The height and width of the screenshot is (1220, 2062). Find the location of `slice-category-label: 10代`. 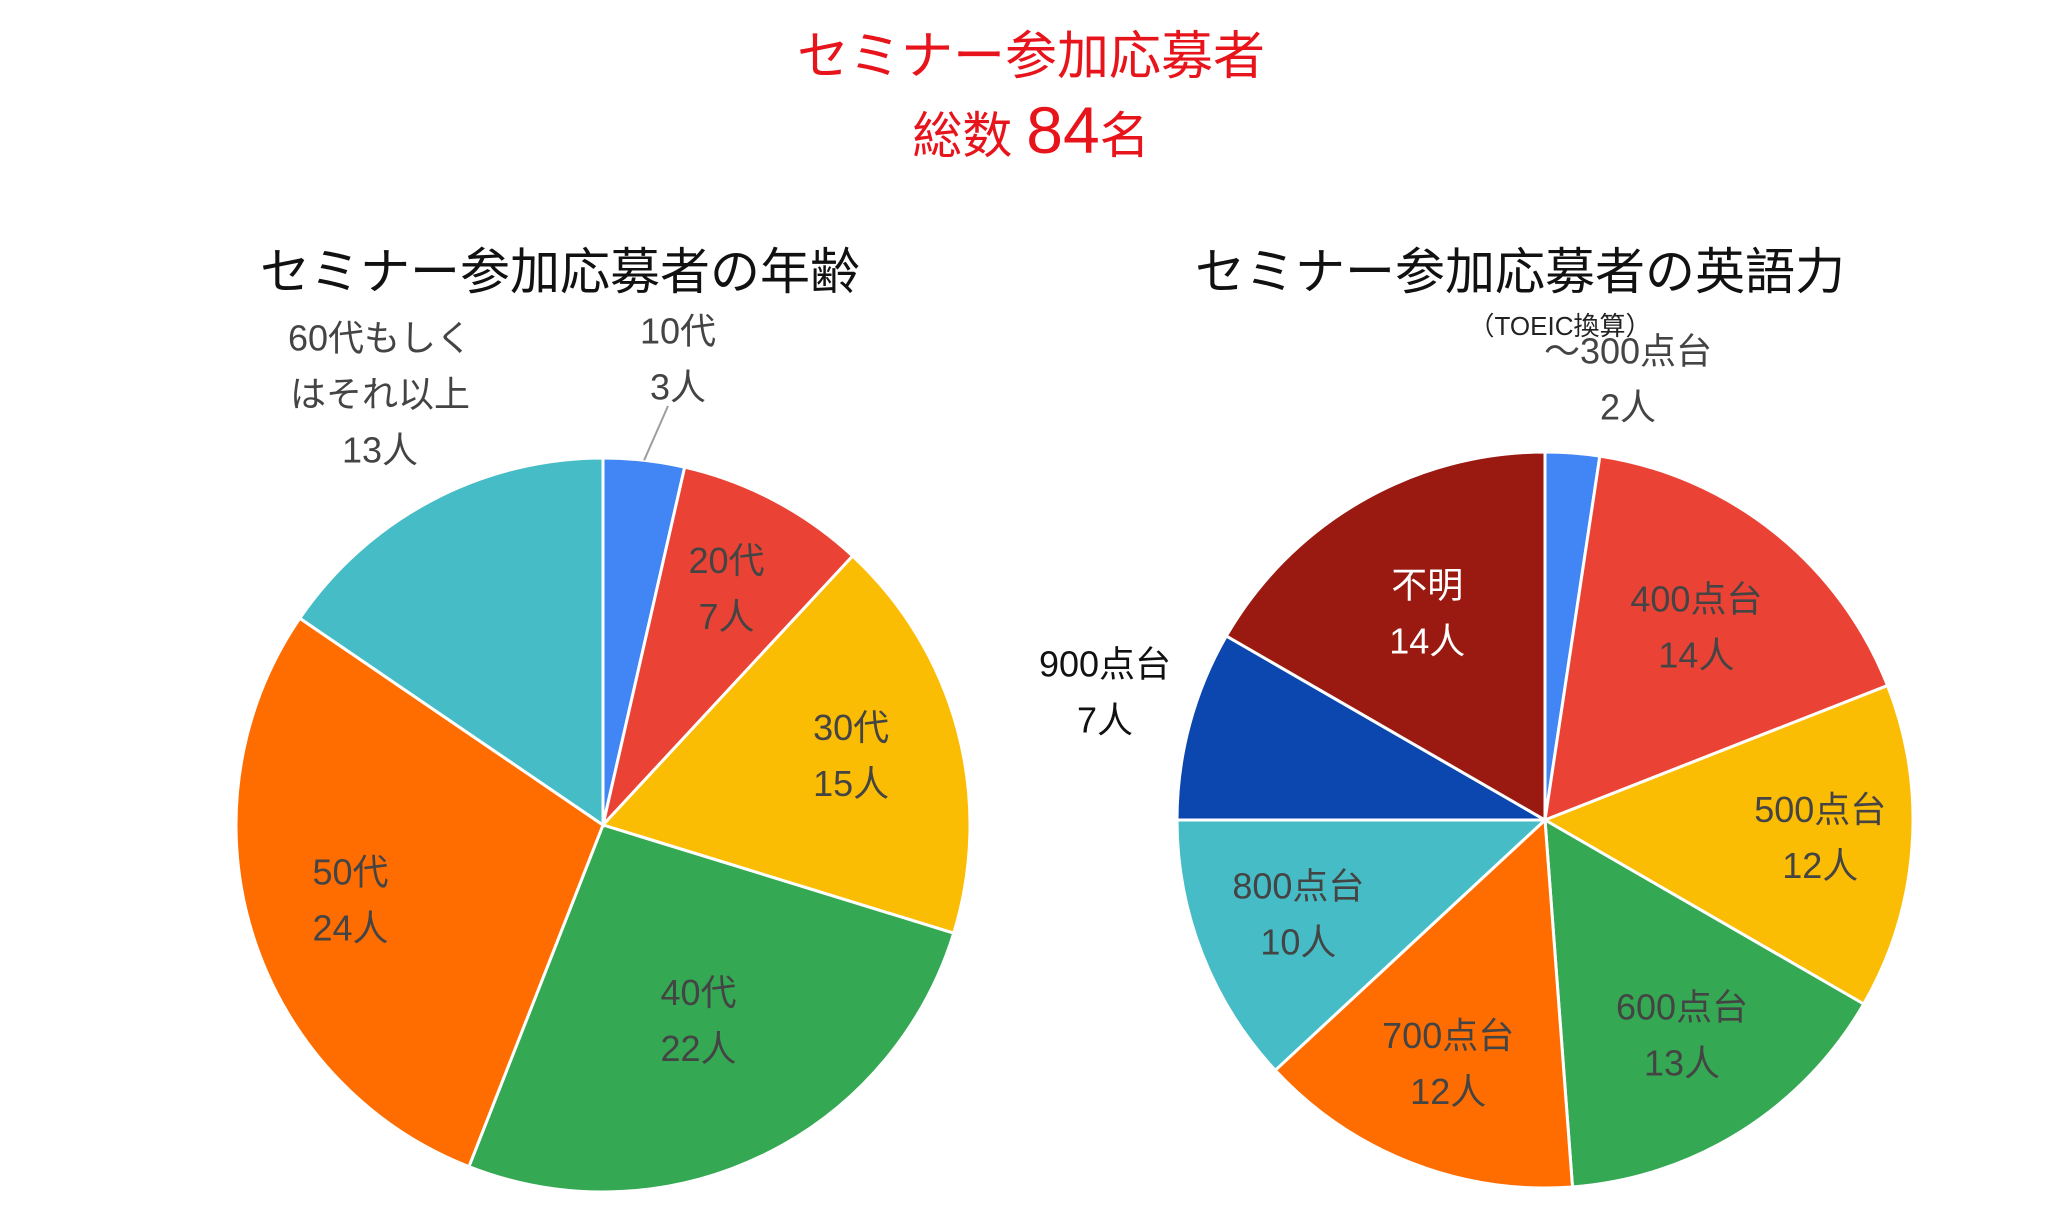

slice-category-label: 10代 is located at coordinates (678, 331).